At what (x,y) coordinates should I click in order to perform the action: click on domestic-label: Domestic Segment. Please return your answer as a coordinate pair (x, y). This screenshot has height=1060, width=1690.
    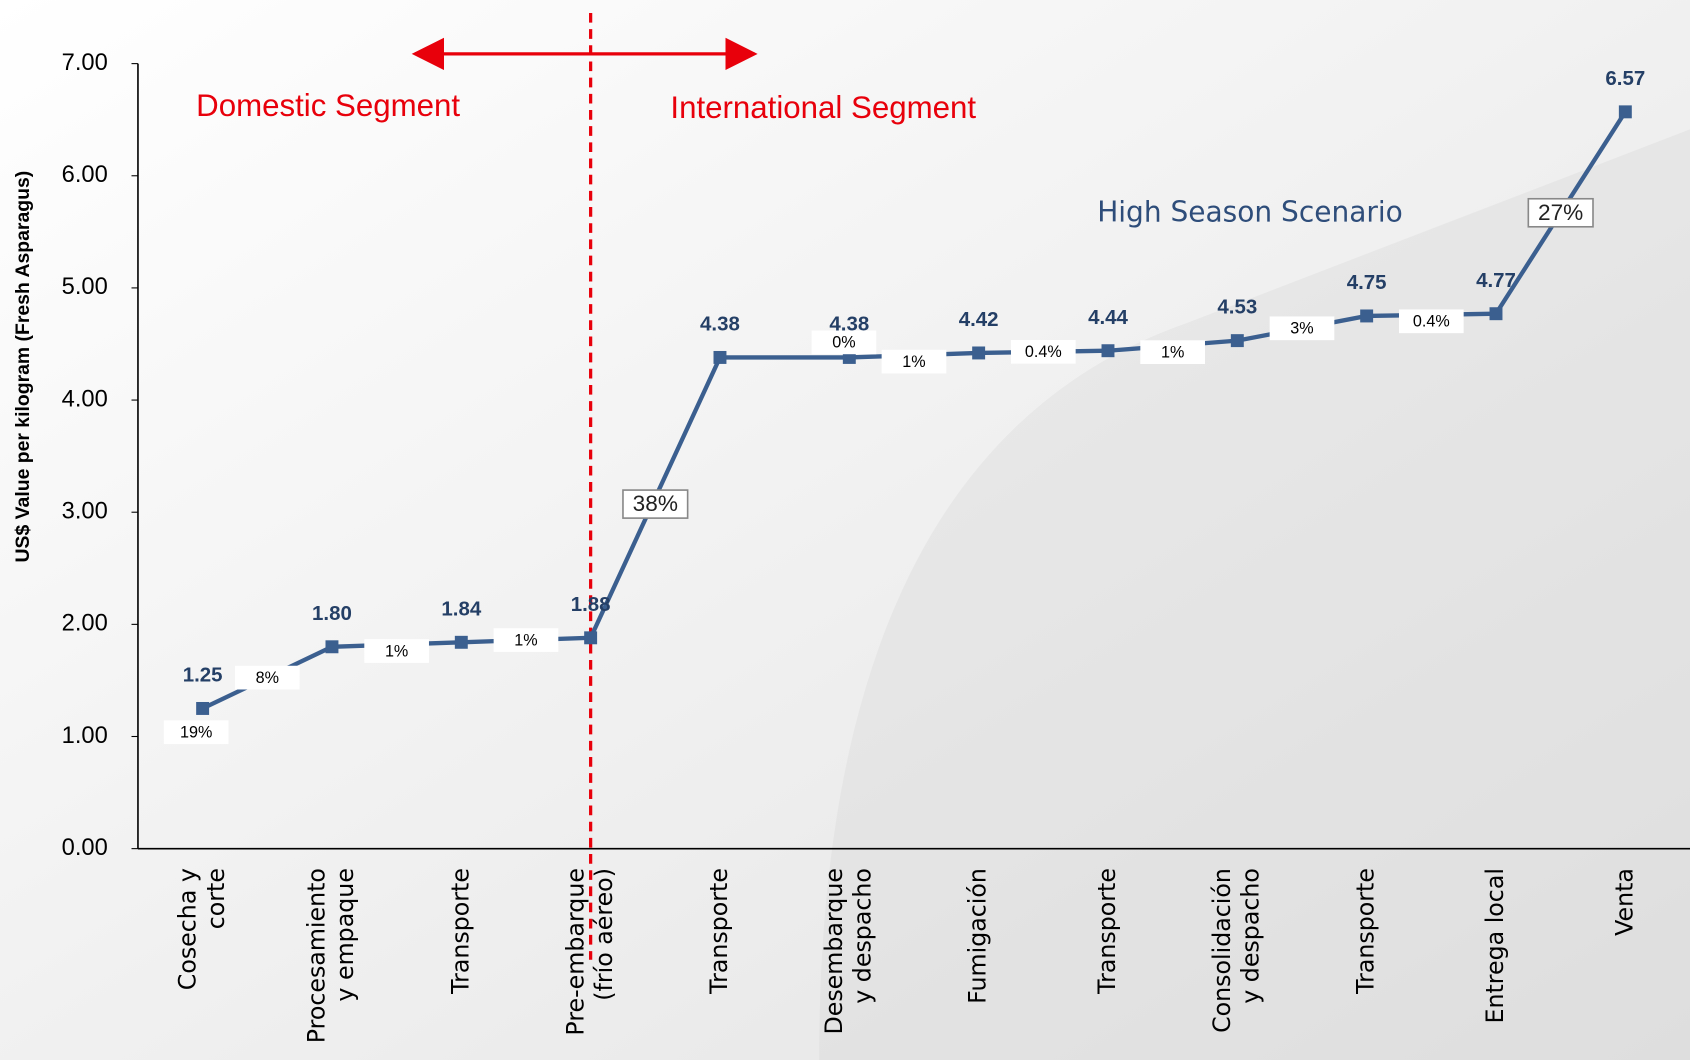
    Looking at the image, I should click on (328, 105).